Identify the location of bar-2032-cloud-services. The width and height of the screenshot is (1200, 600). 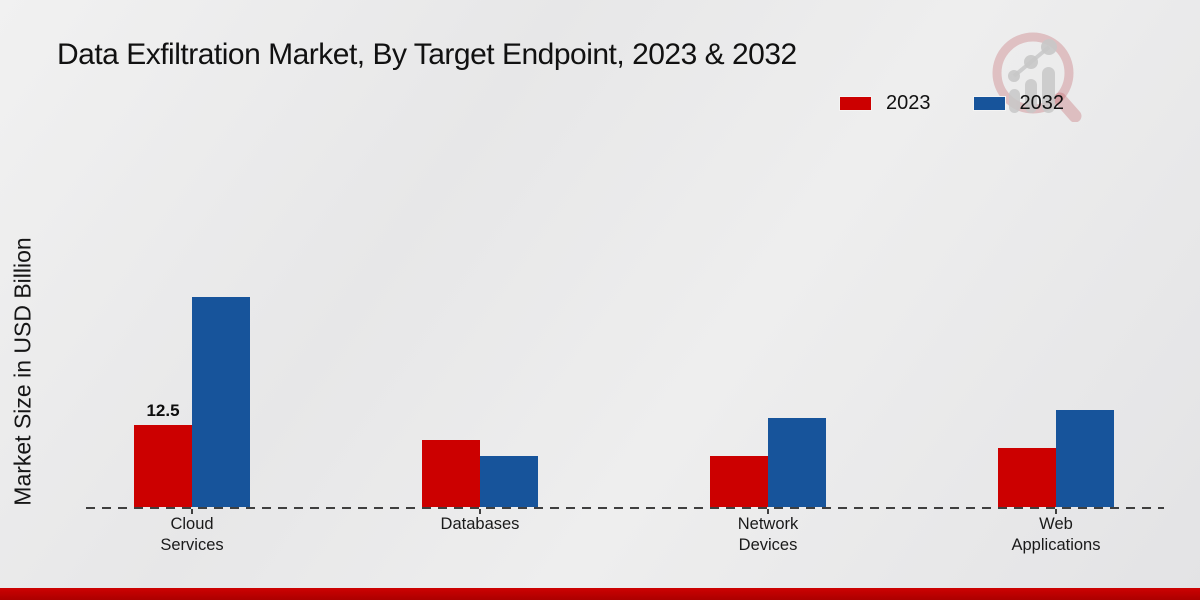
(221, 402).